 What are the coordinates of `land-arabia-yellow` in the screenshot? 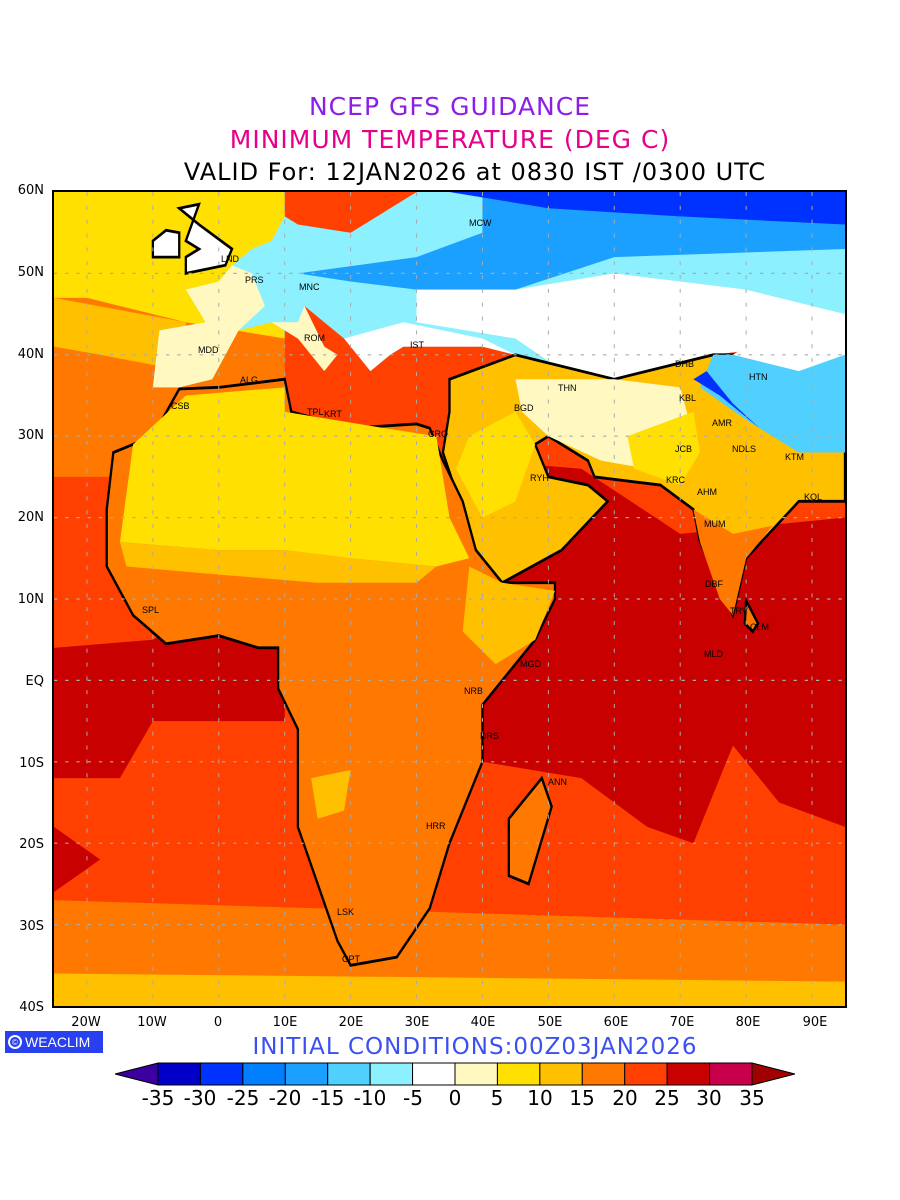 It's located at (496, 464).